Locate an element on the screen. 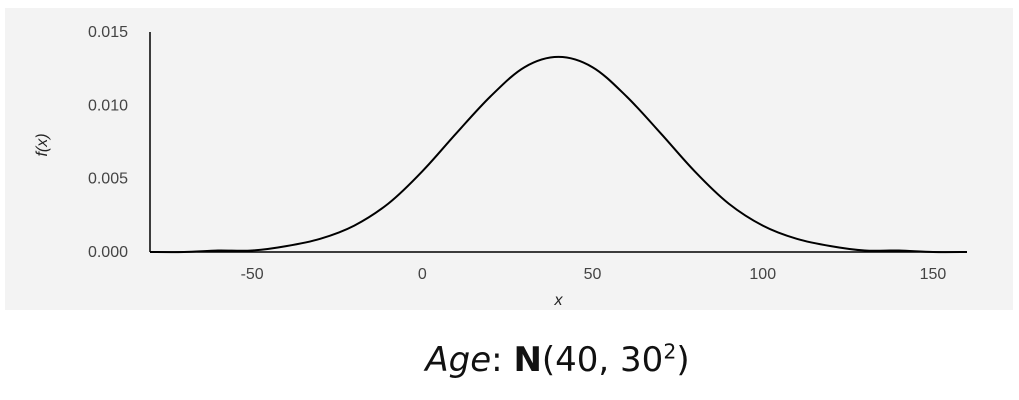 This screenshot has width=1019, height=400. y-axis-title: f(x) is located at coordinates (42, 144).